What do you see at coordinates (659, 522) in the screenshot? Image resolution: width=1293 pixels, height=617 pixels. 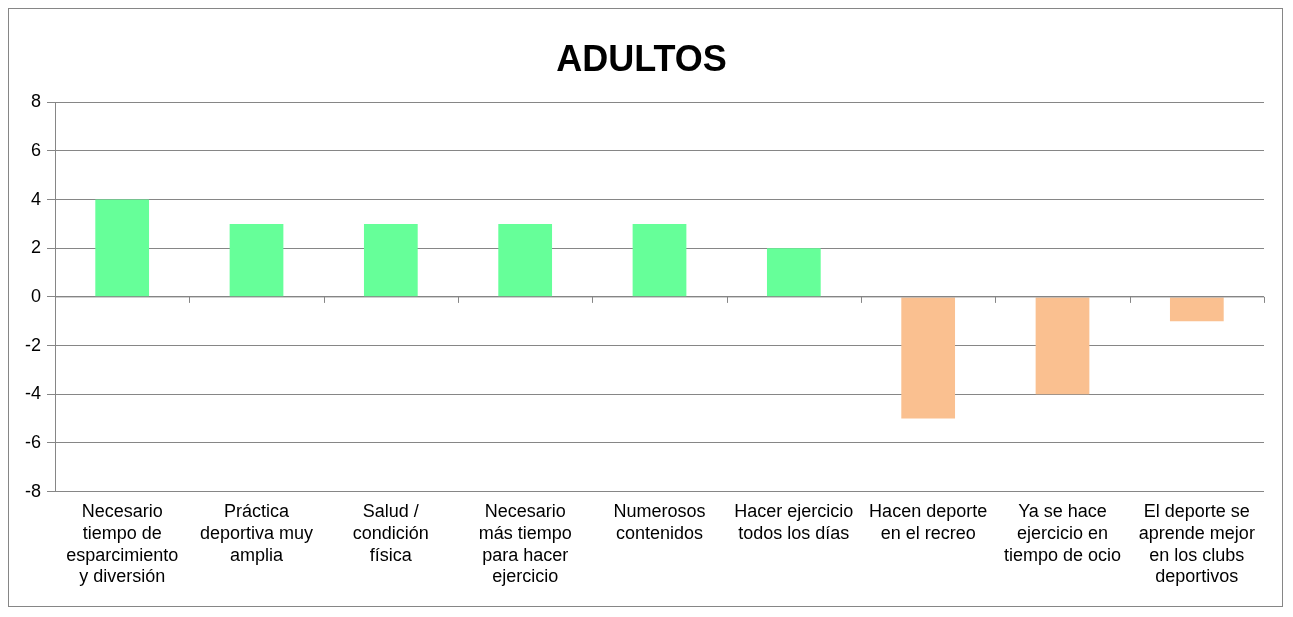 I see `x-tick-label: Numerosos contenidos` at bounding box center [659, 522].